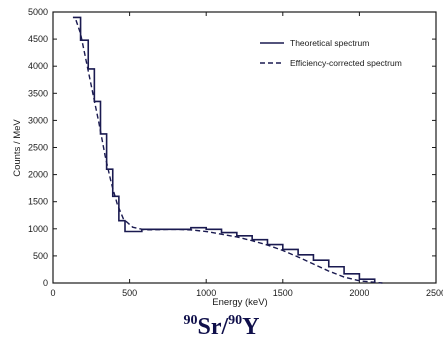 The height and width of the screenshot is (347, 443). I want to click on y-tick-label: 5000, so click(38, 12).